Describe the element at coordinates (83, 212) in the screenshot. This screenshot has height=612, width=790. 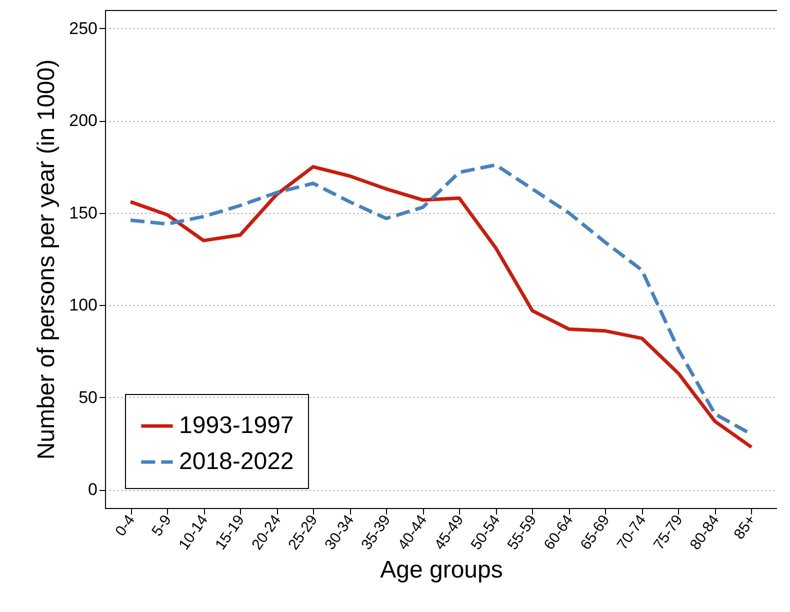
I see `y-tick-label: 150` at that location.